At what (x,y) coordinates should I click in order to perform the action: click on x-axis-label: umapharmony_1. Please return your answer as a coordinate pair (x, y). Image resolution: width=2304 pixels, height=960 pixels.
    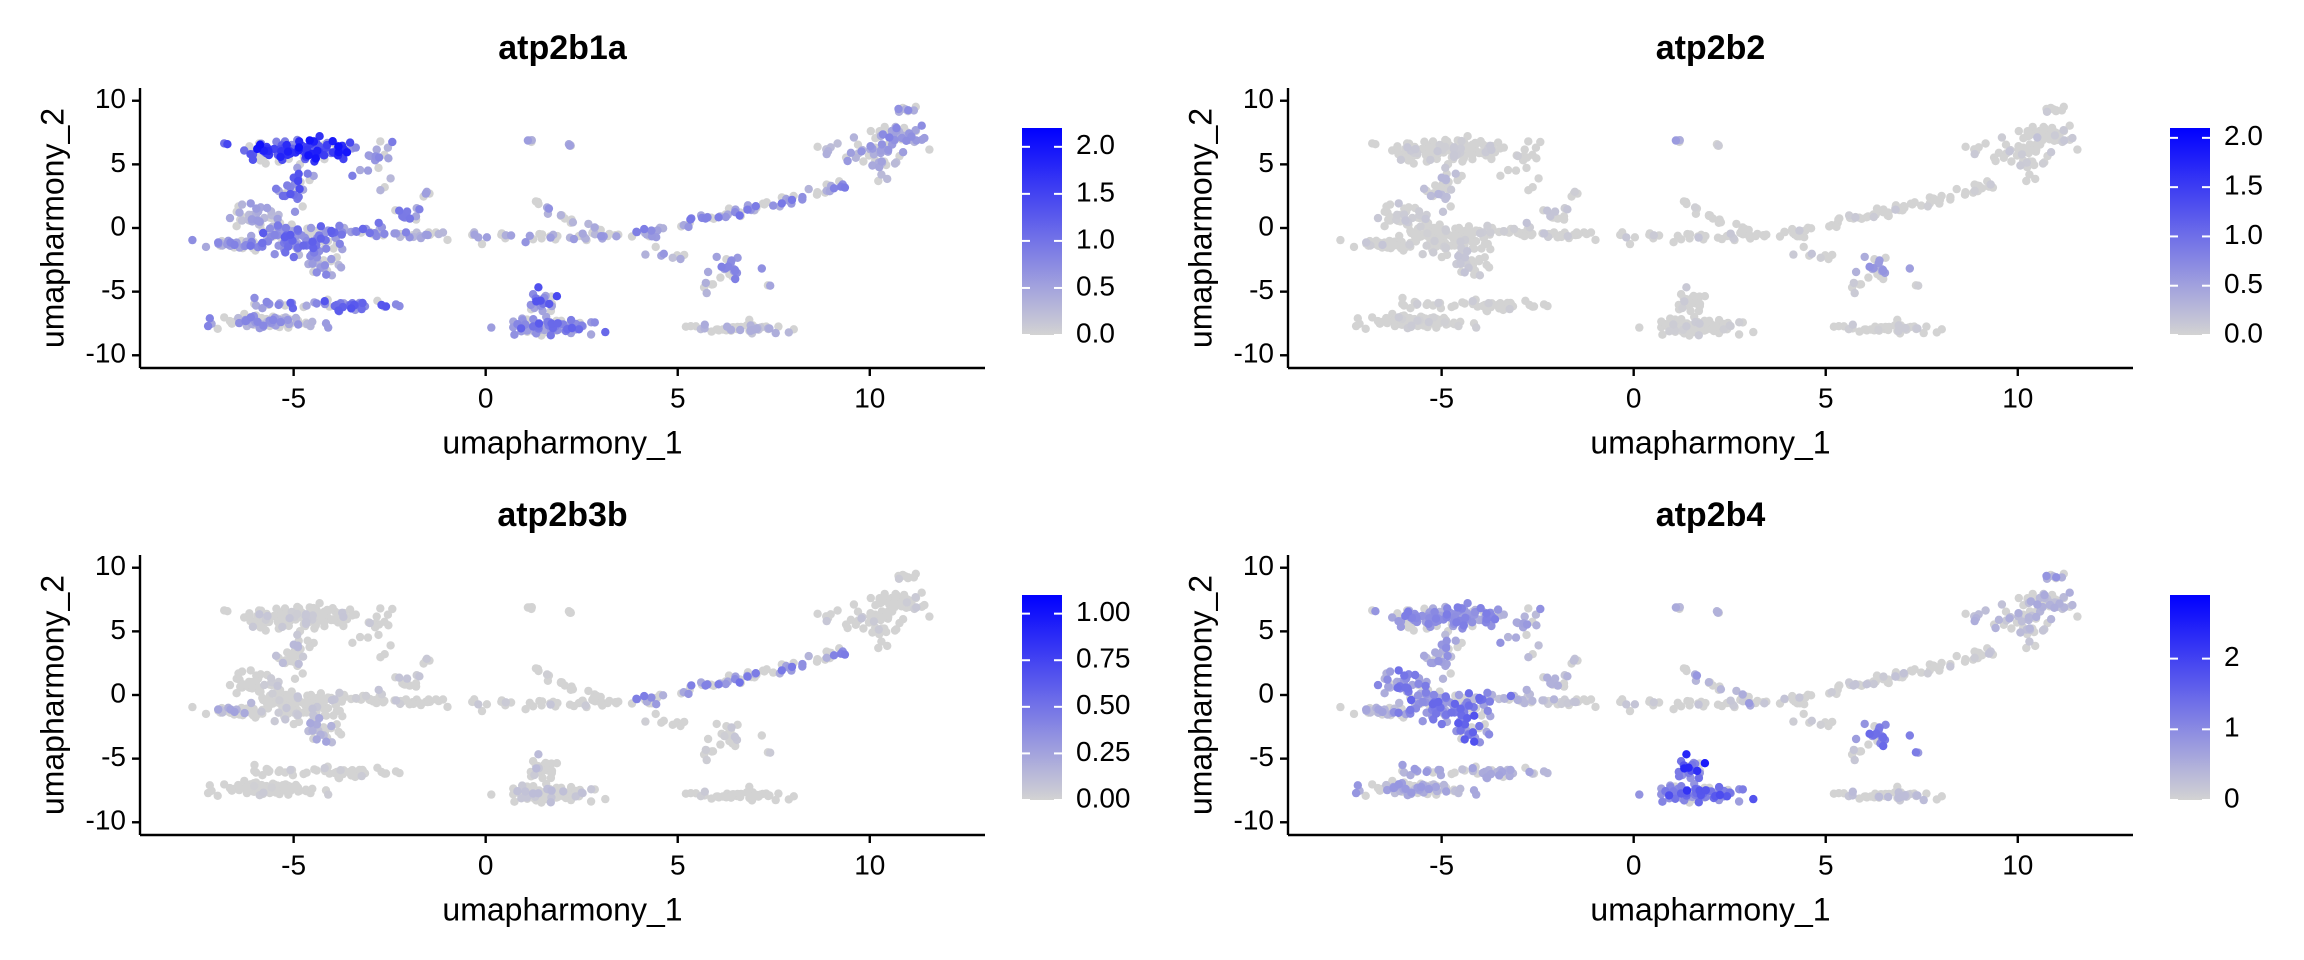
    Looking at the image, I should click on (562, 442).